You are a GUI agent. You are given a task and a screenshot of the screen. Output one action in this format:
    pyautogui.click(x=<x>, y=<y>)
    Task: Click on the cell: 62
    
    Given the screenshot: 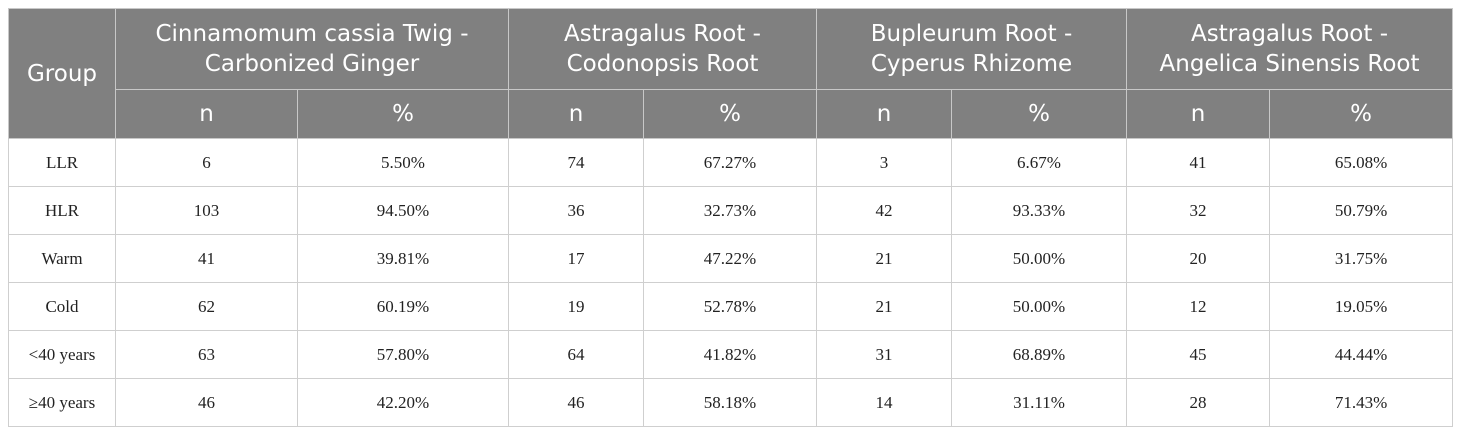 What is the action you would take?
    pyautogui.click(x=206, y=306)
    